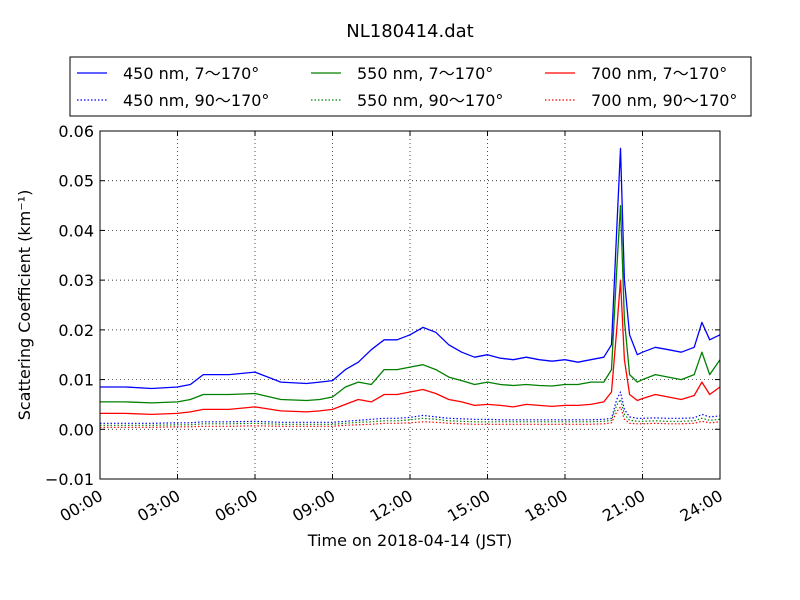  Describe the element at coordinates (659, 73) in the screenshot. I see `legend-label-2: 700 nm, 7～170°` at that location.